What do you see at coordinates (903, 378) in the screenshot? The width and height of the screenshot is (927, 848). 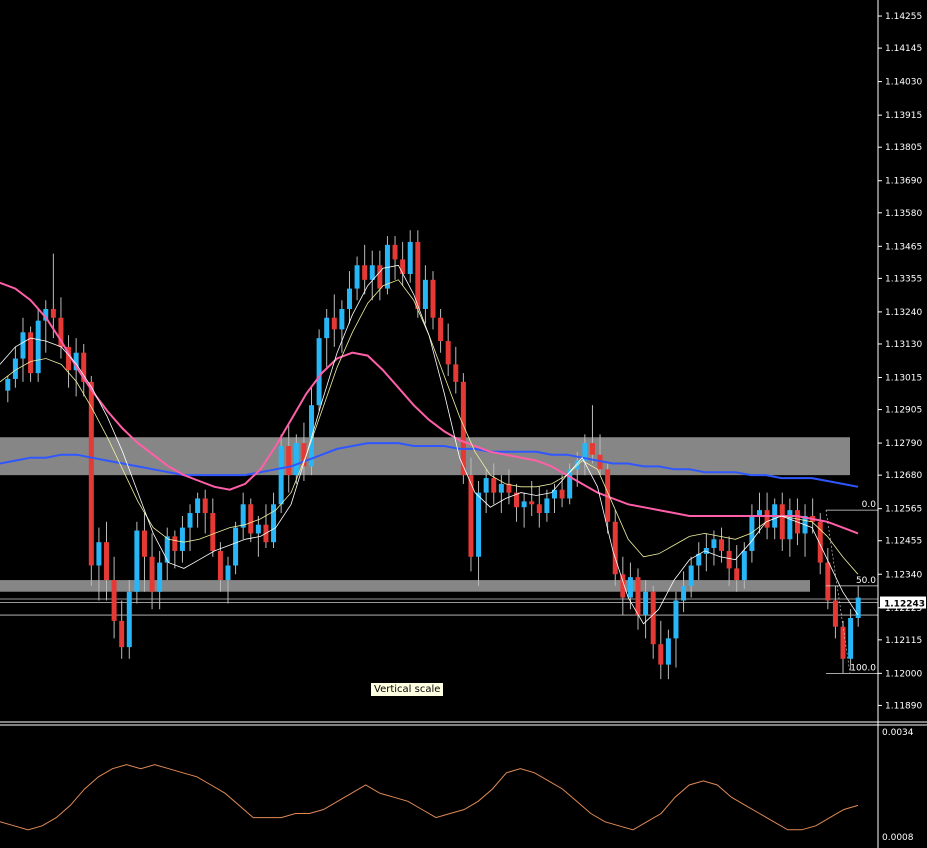 I see `price-axis-label: 1.13015` at bounding box center [903, 378].